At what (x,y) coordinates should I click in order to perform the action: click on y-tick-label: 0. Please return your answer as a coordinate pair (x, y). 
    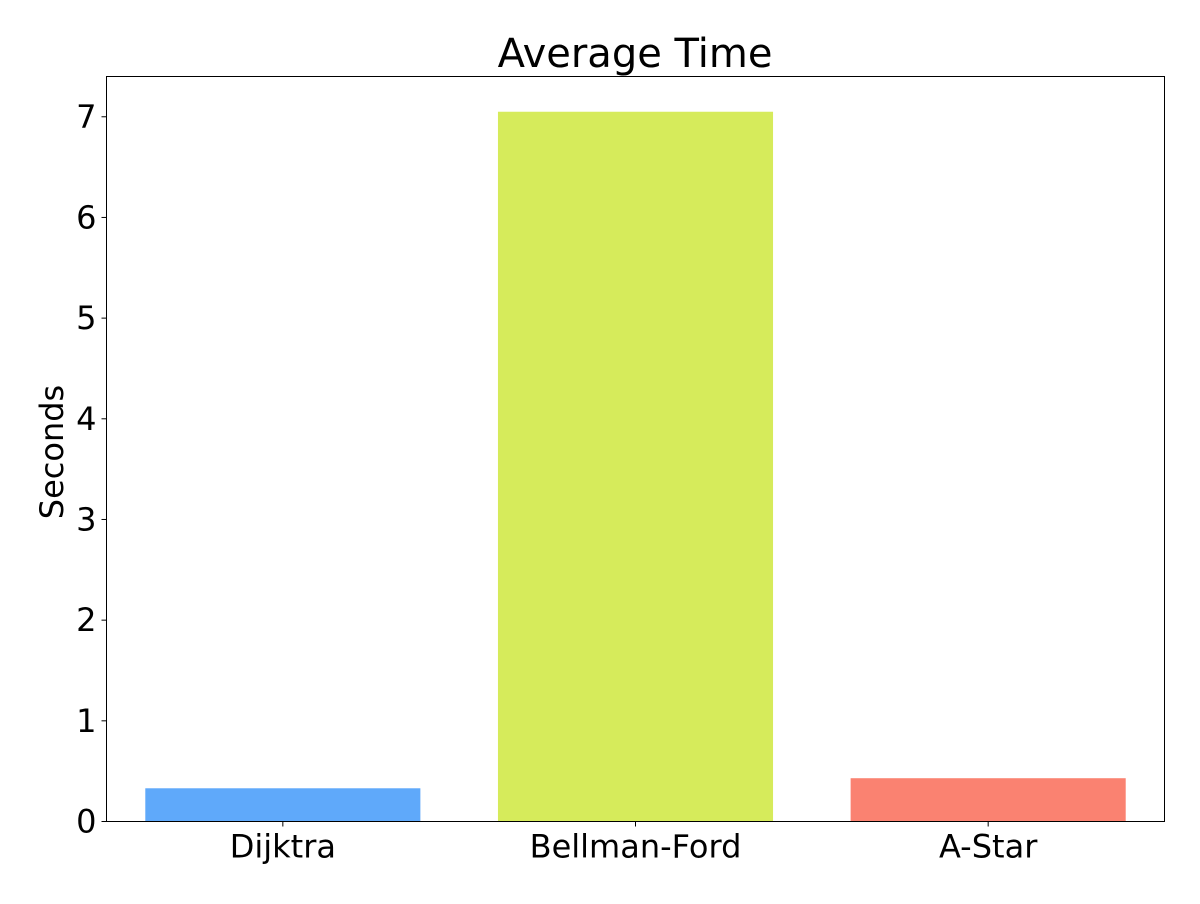
    Looking at the image, I should click on (86, 822).